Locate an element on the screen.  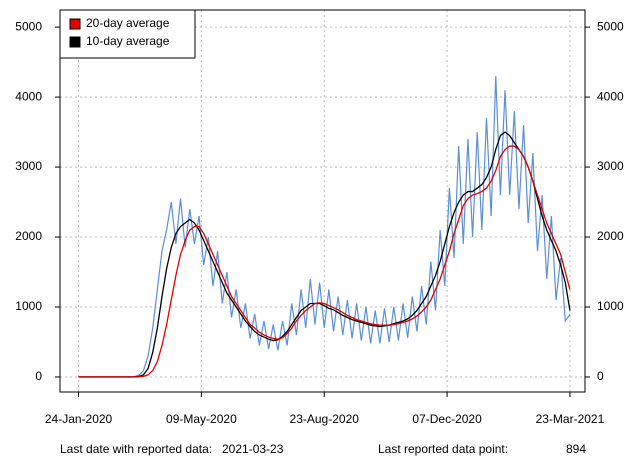
y-tick-label: 1000 is located at coordinates (28, 306).